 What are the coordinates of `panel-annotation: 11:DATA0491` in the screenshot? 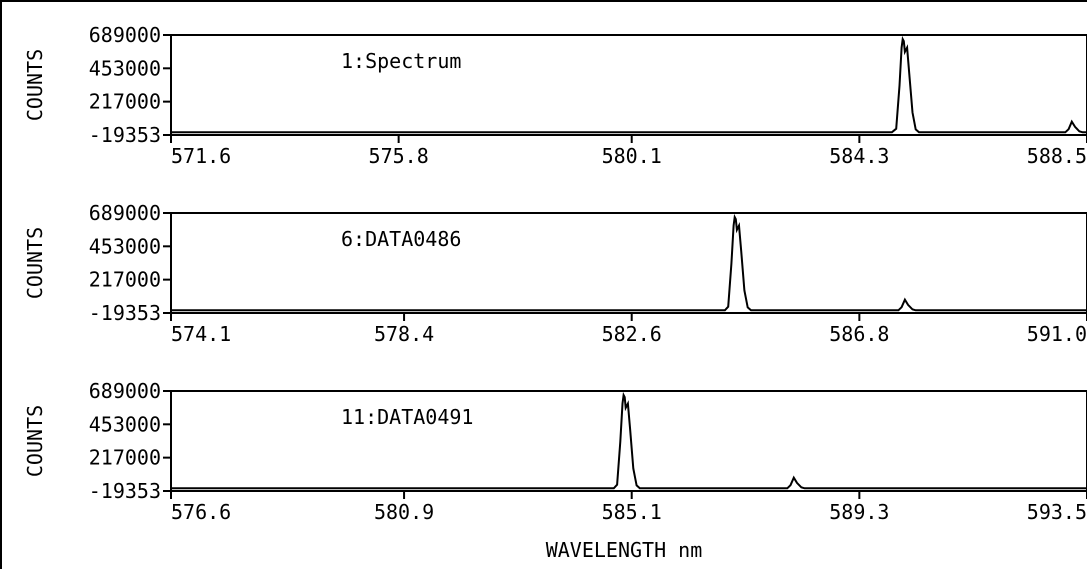 It's located at (407, 417).